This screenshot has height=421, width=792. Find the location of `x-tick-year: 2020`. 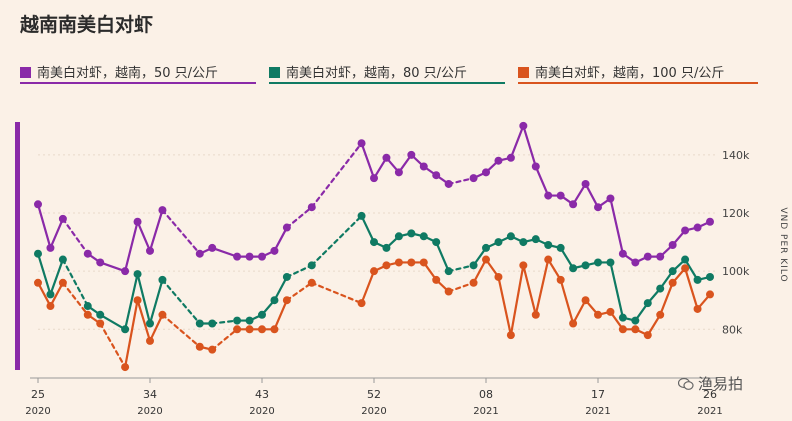

x-tick-year: 2020 is located at coordinates (373, 411).